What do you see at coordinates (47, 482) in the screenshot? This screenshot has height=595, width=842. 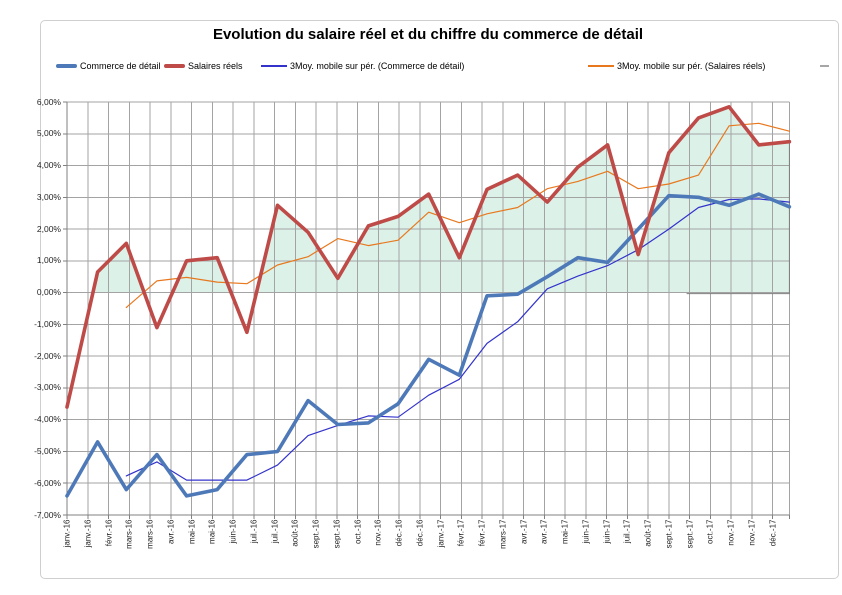 I see `y-tick-label: -6,00%` at bounding box center [47, 482].